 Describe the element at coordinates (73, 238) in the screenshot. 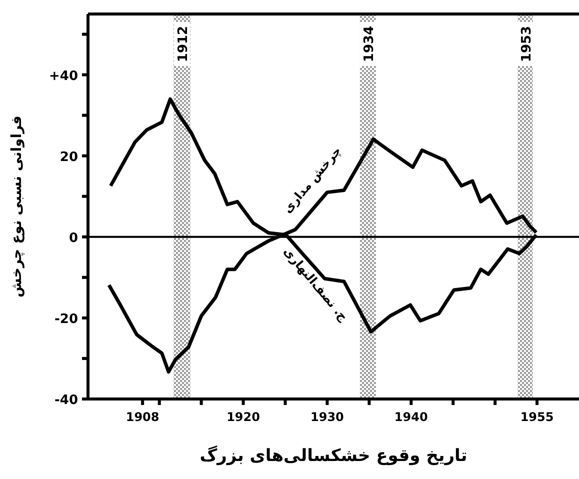

I see `y-tick-label: 0` at that location.